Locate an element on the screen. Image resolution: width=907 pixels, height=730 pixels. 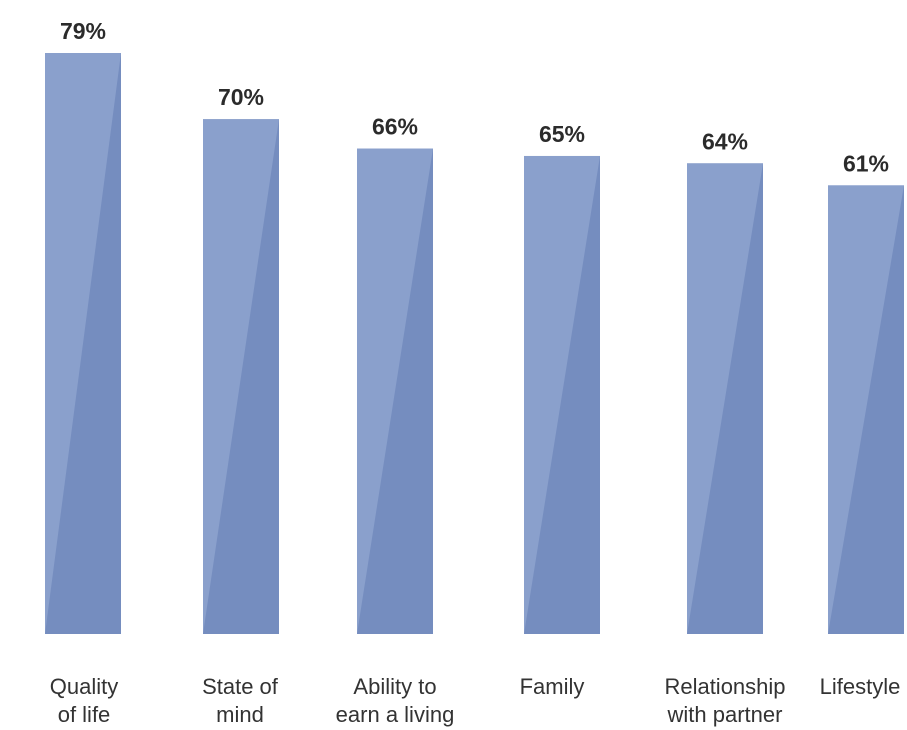
category-label: Lifestyle is located at coordinates (860, 686).